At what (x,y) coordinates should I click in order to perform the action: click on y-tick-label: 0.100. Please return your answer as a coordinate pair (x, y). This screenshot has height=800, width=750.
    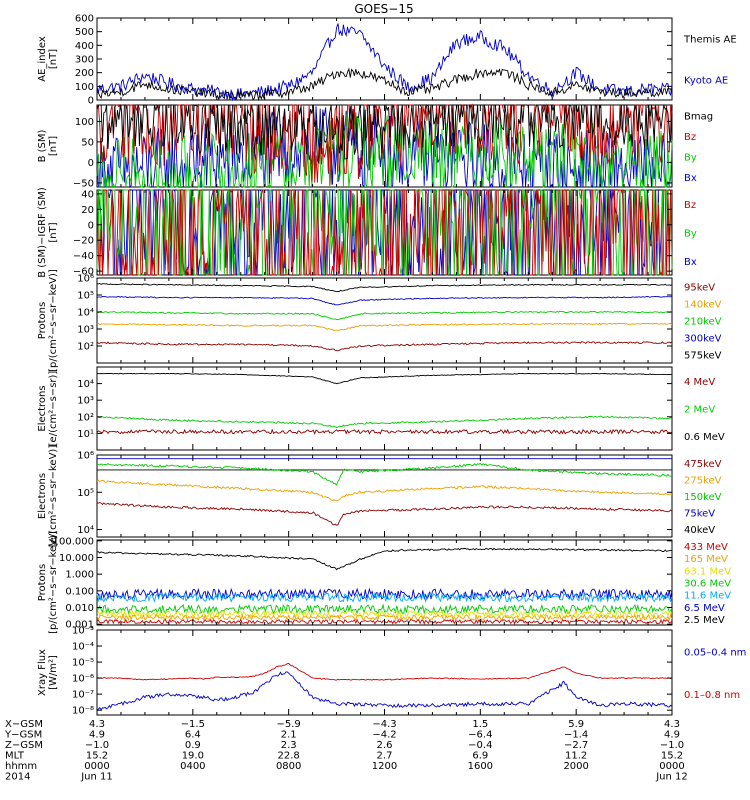
    Looking at the image, I should click on (79, 591).